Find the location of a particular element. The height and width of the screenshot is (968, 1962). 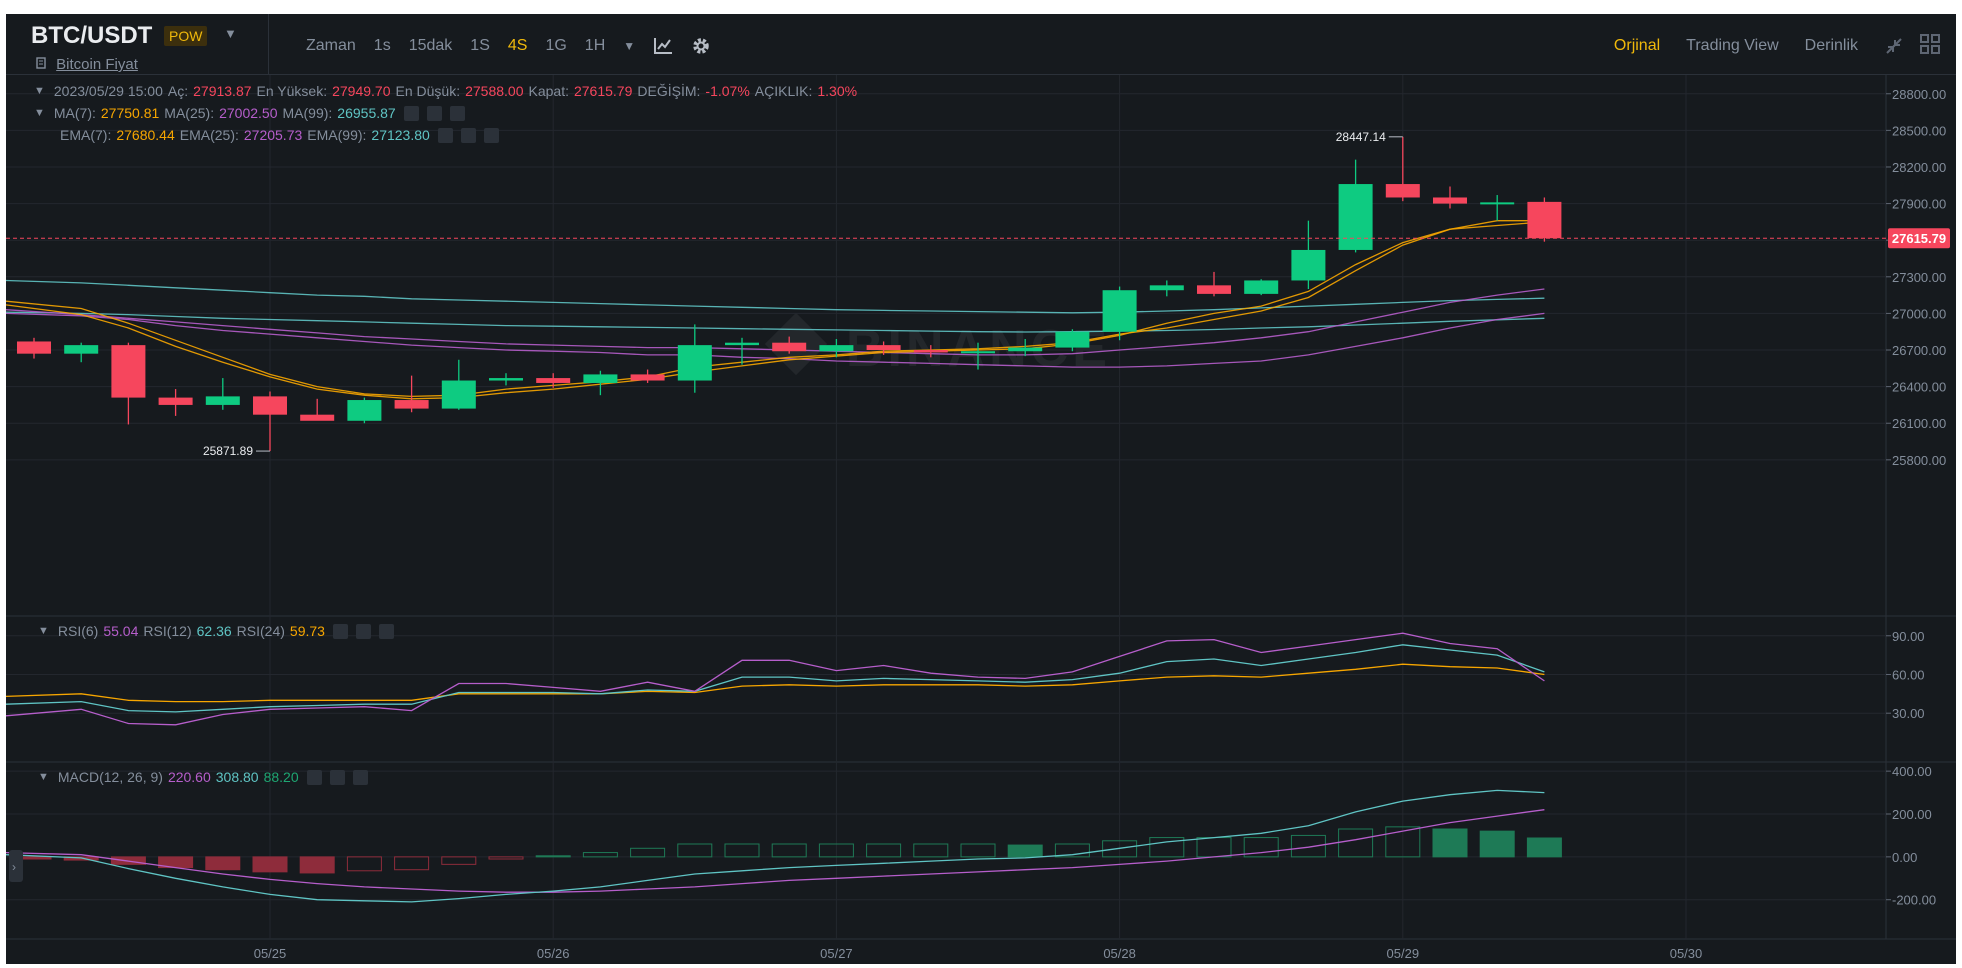

pair-title: BTC/USDT is located at coordinates (92, 35).